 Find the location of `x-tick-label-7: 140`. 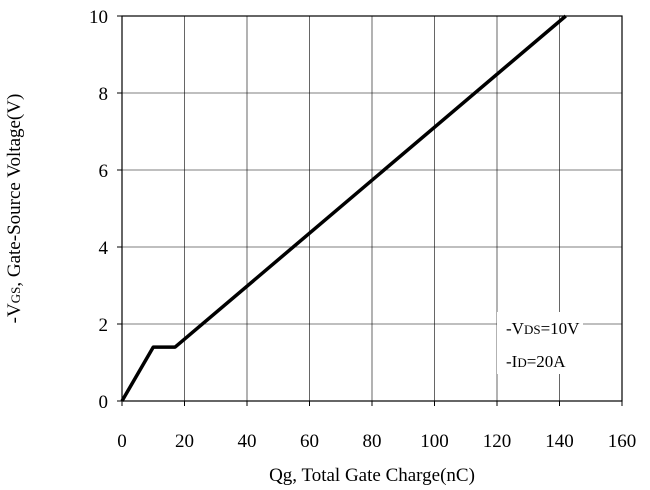

x-tick-label-7: 140 is located at coordinates (559, 441).